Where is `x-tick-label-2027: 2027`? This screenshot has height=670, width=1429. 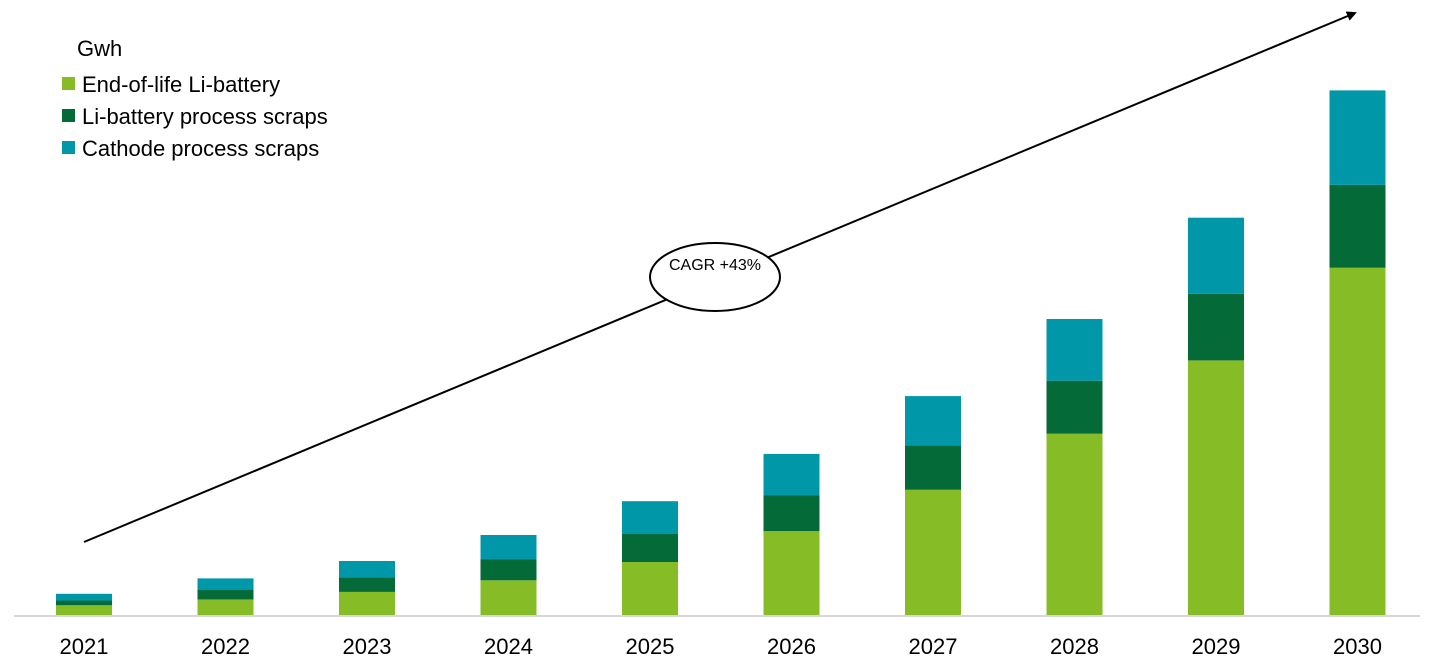
x-tick-label-2027: 2027 is located at coordinates (933, 646).